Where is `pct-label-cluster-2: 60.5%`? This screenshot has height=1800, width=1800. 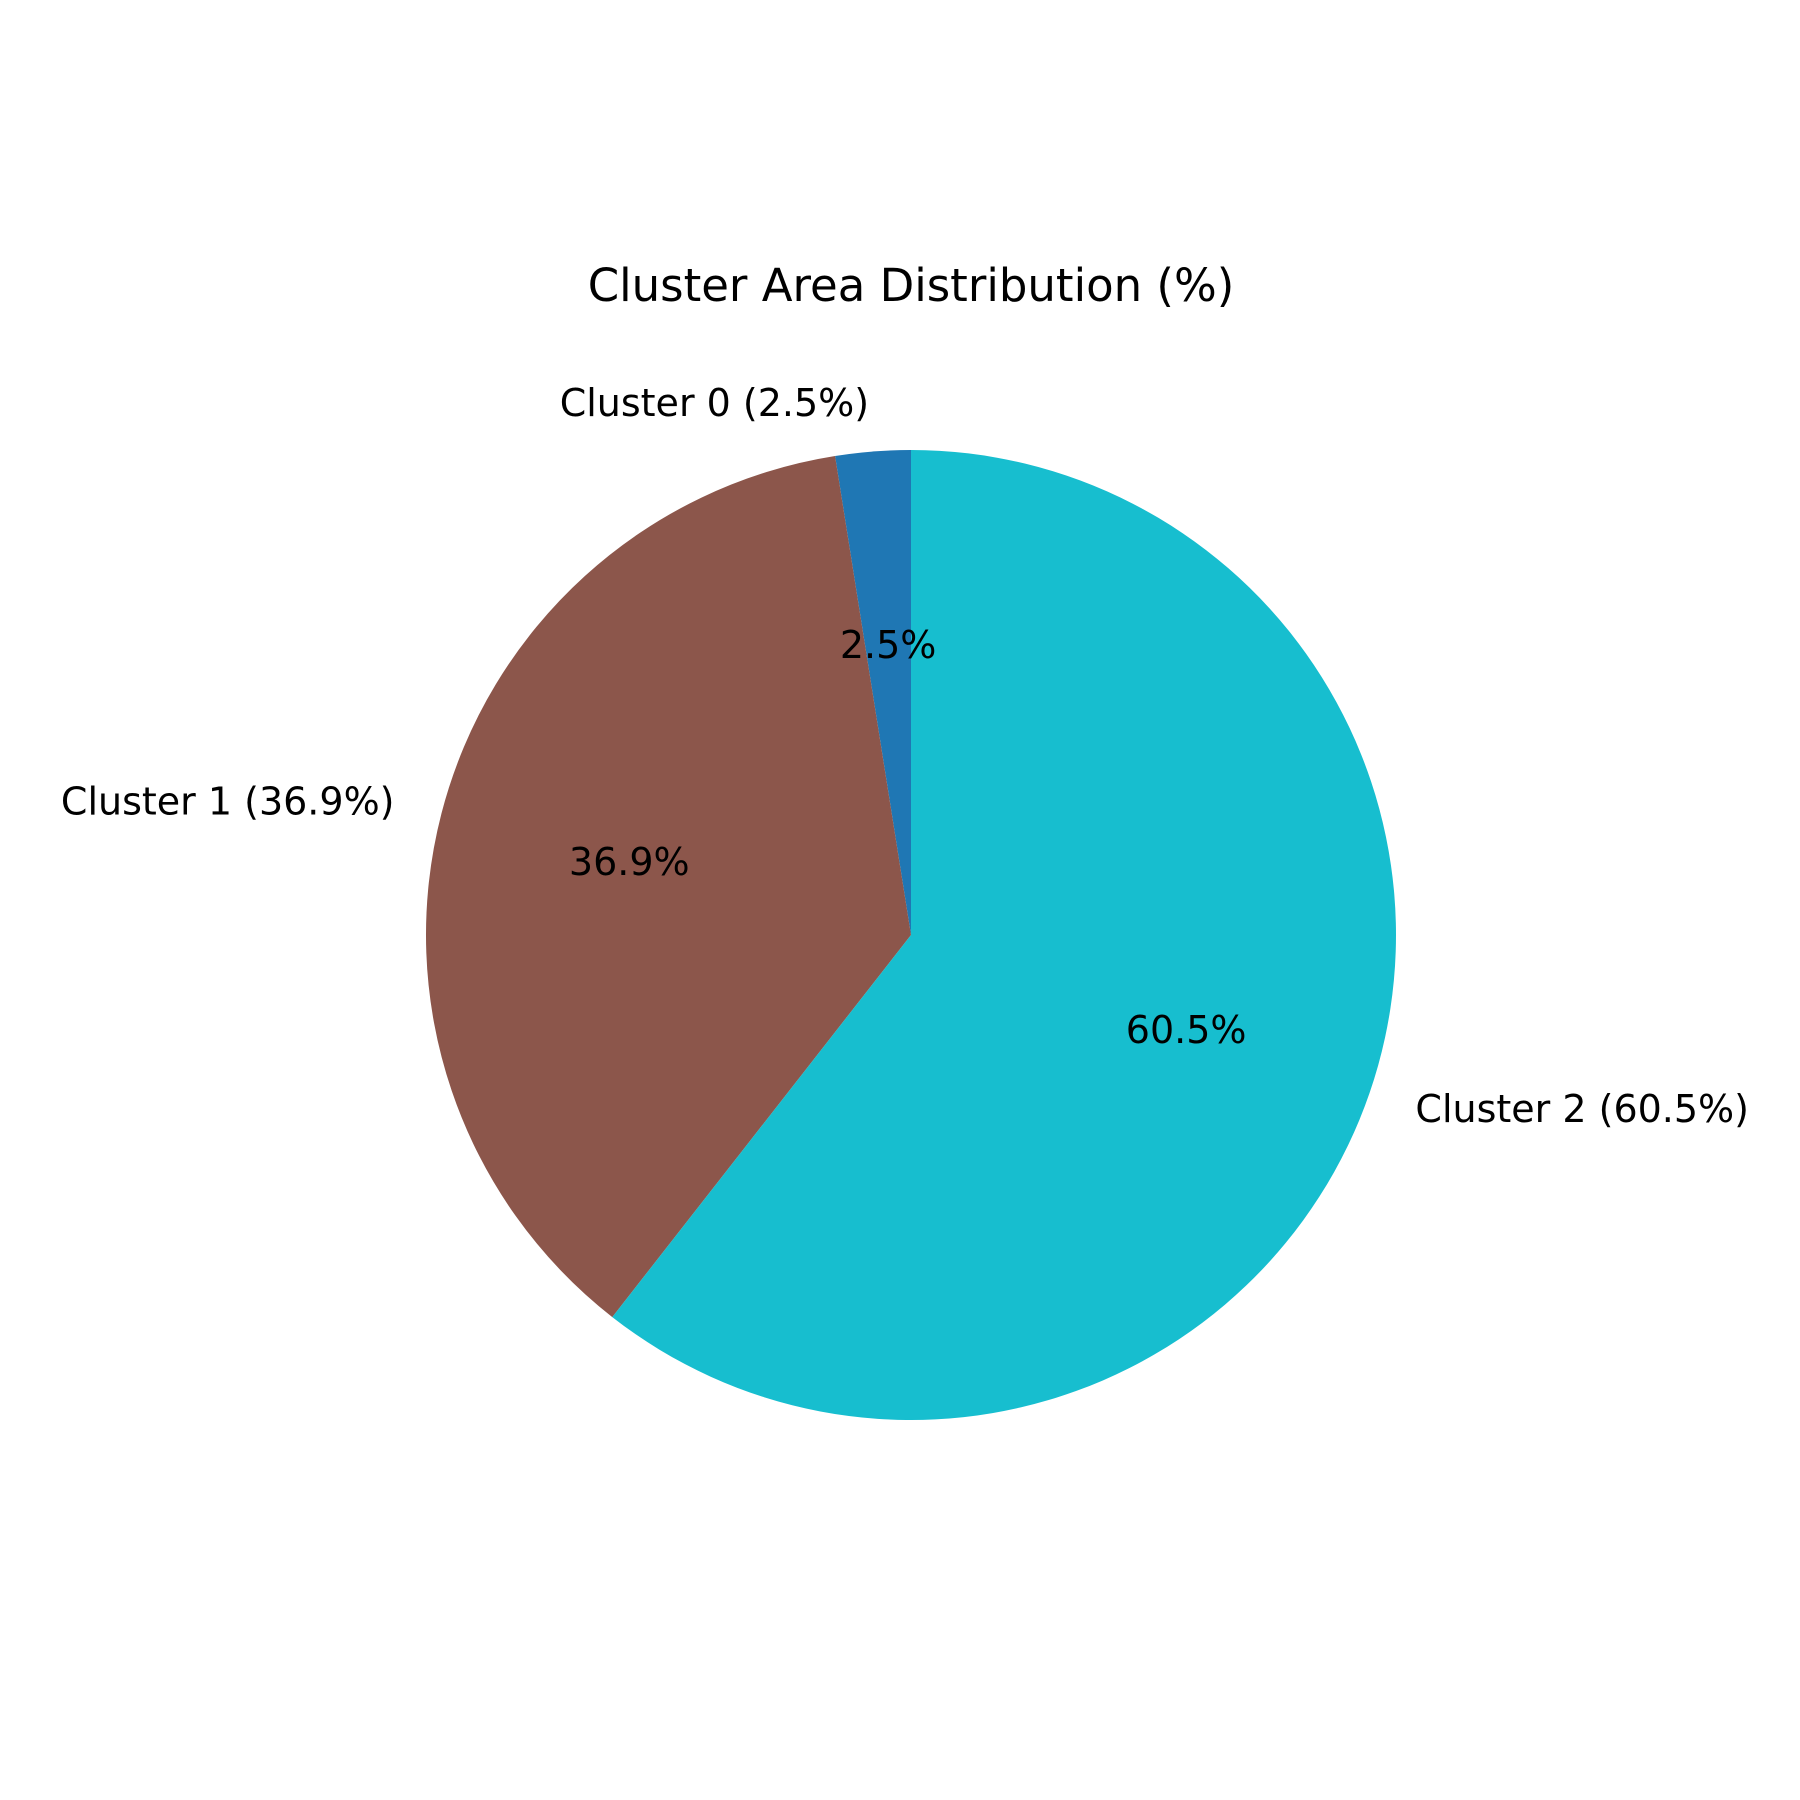
pct-label-cluster-2: 60.5% is located at coordinates (1186, 1030).